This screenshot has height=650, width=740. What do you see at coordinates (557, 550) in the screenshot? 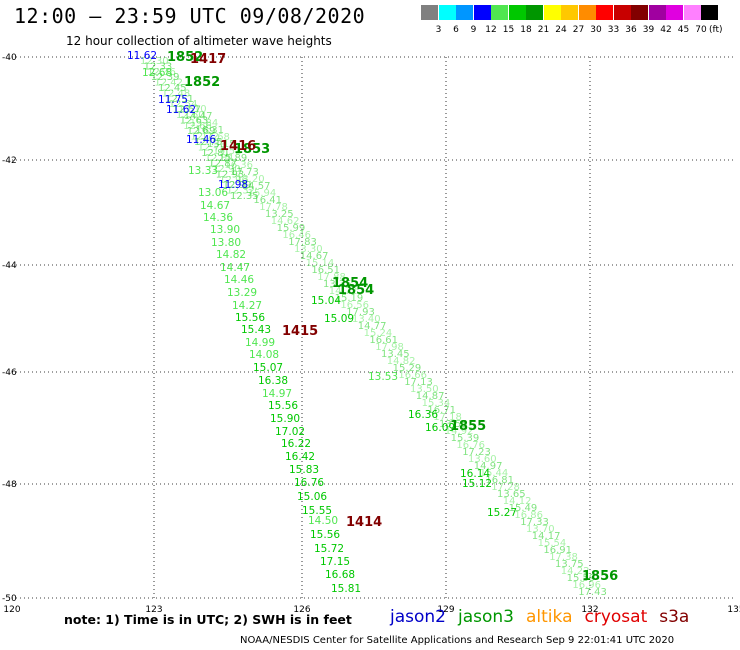
I see `track-label-overlap: 16.91` at bounding box center [557, 550].